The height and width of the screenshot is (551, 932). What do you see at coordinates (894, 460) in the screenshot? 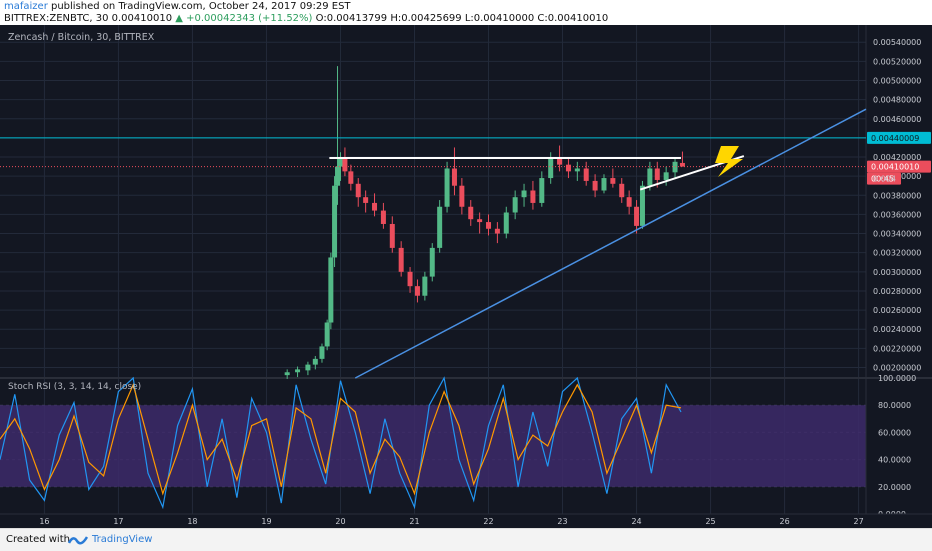
I see `rsi-tick-label: 40.0000` at bounding box center [894, 460].